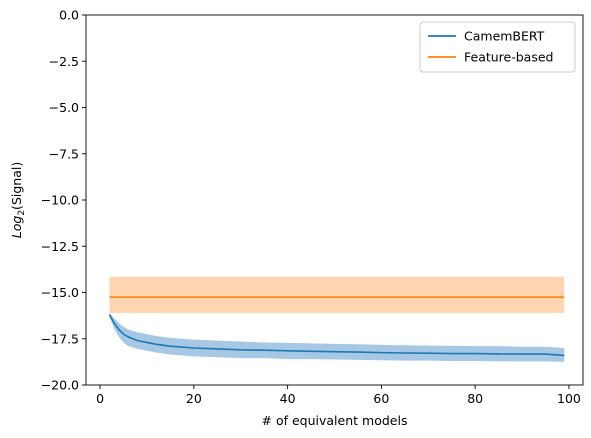 The width and height of the screenshot is (591, 438). I want to click on x-tick-label: 80, so click(475, 398).